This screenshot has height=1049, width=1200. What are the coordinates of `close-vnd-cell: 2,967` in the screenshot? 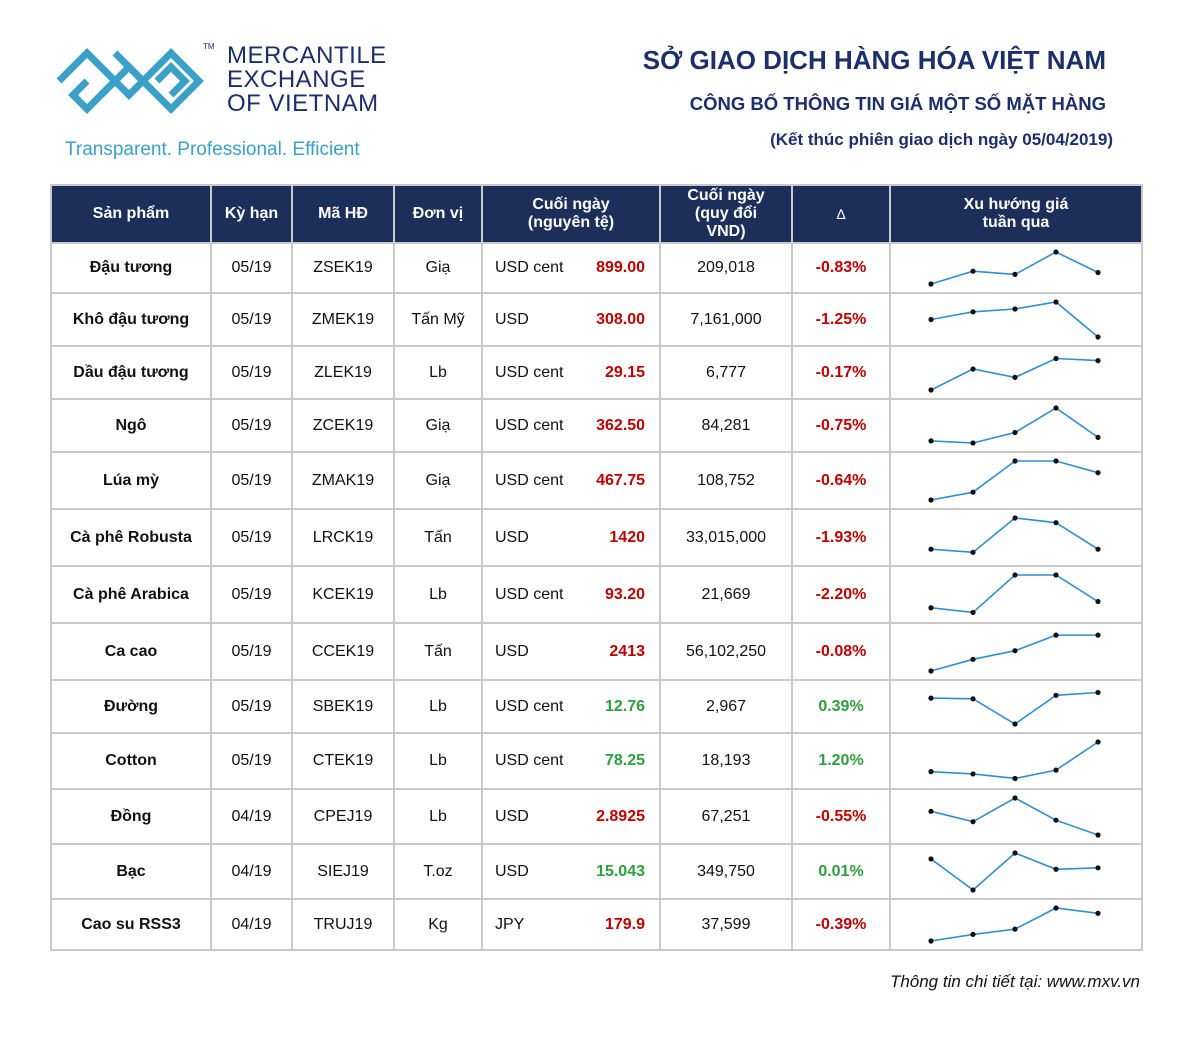 It's located at (726, 706).